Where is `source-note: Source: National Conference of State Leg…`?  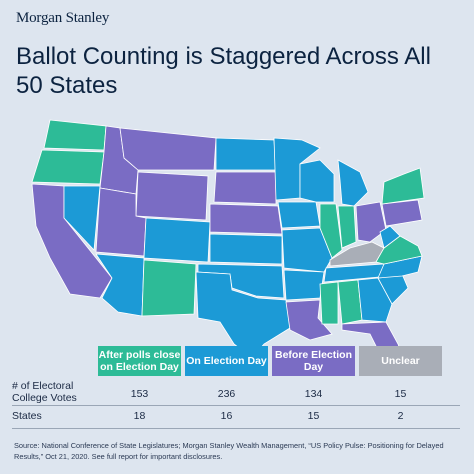 source-note: Source: National Conference of State Leg… is located at coordinates (229, 451).